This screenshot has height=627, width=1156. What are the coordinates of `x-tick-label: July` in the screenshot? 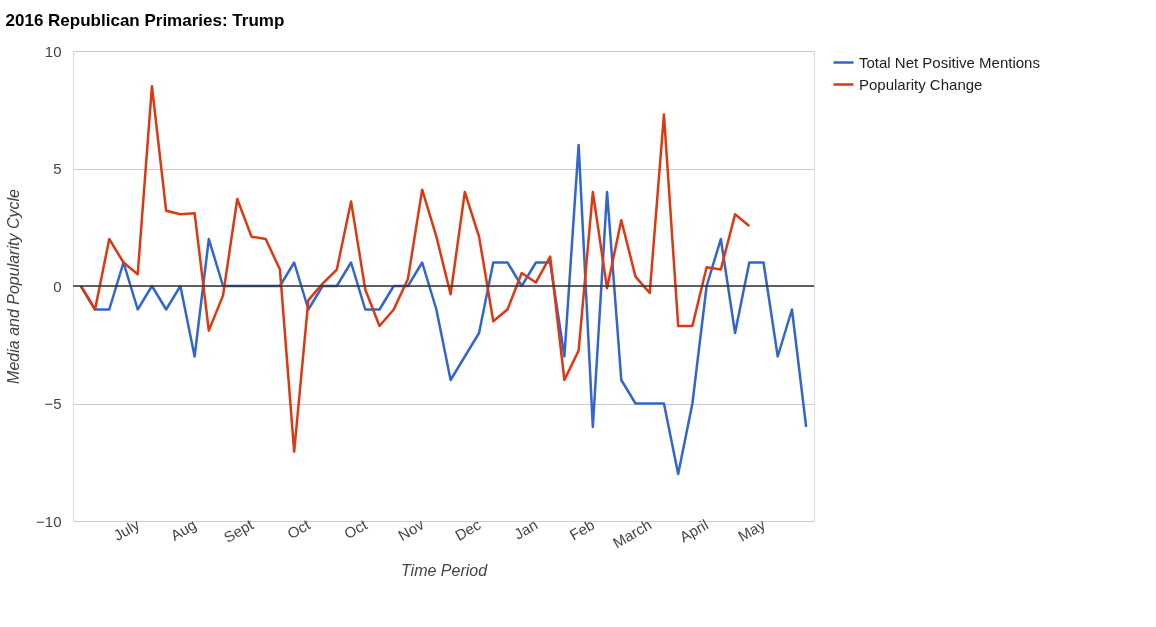 It's located at (126, 529).